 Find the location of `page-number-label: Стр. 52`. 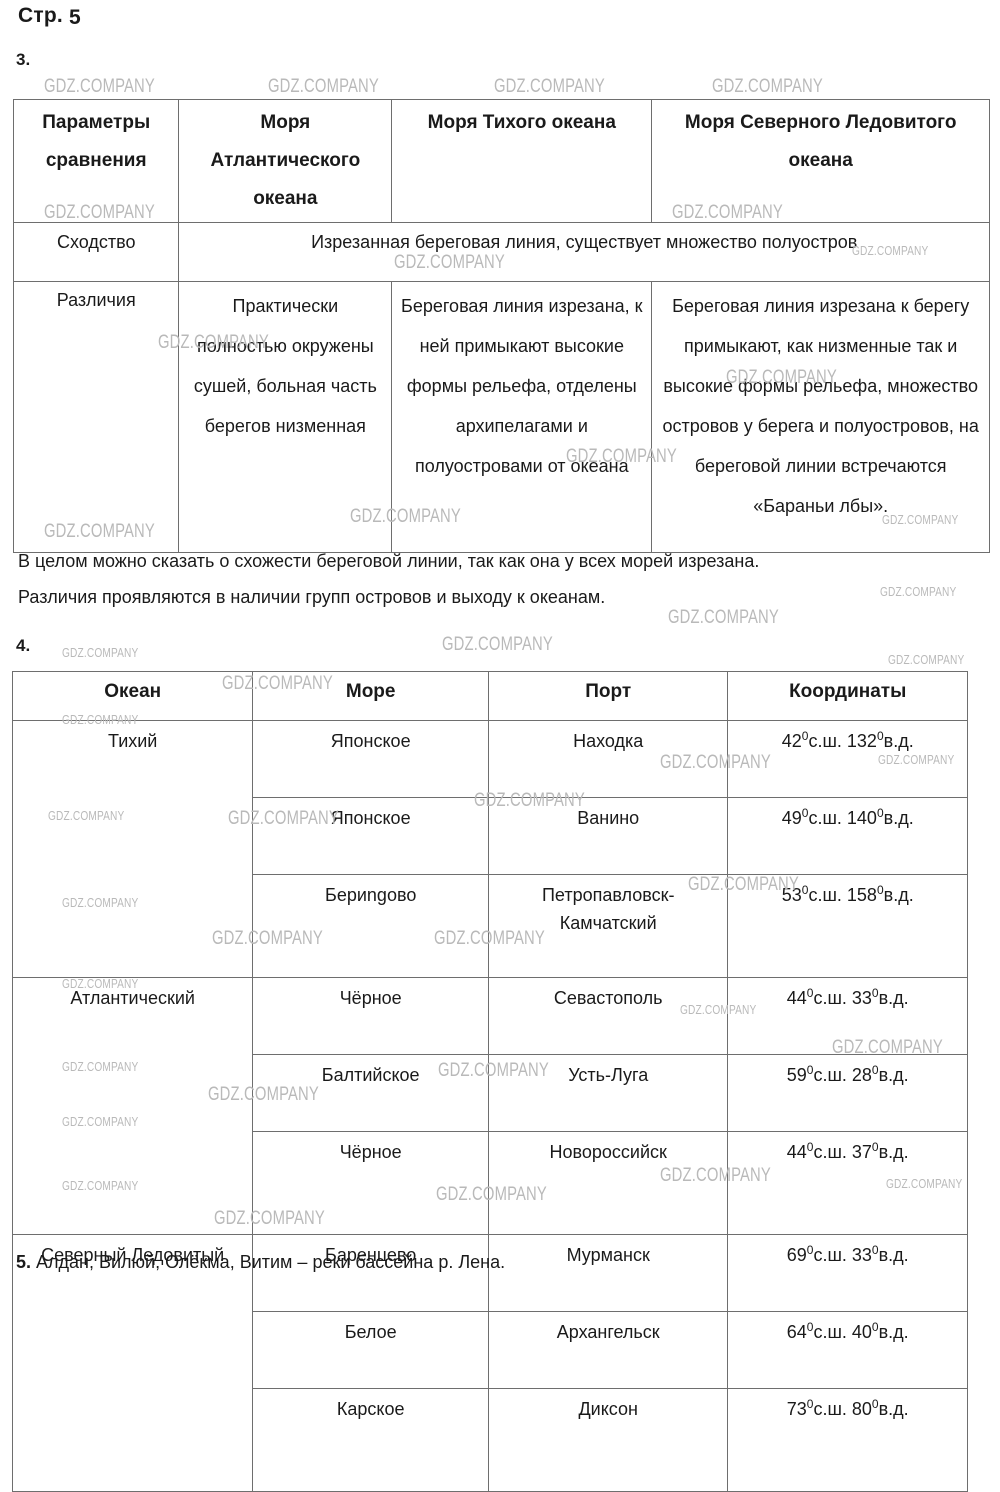

page-number-label: Стр. 52 is located at coordinates (49, 16).